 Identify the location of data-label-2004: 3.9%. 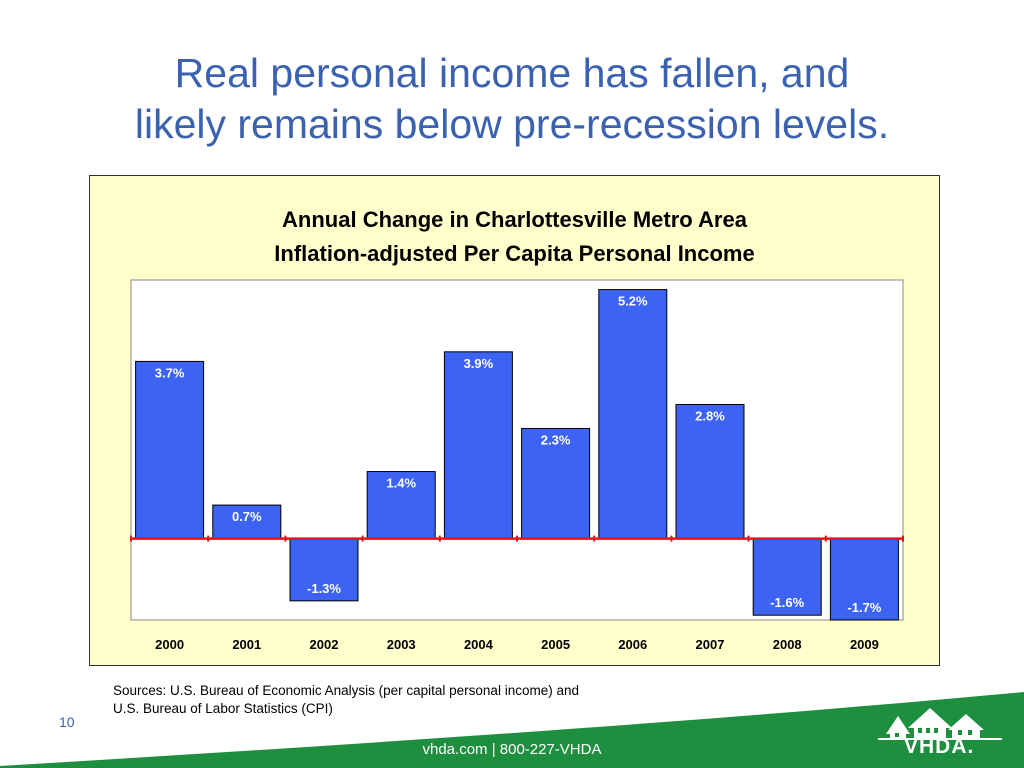
(479, 363).